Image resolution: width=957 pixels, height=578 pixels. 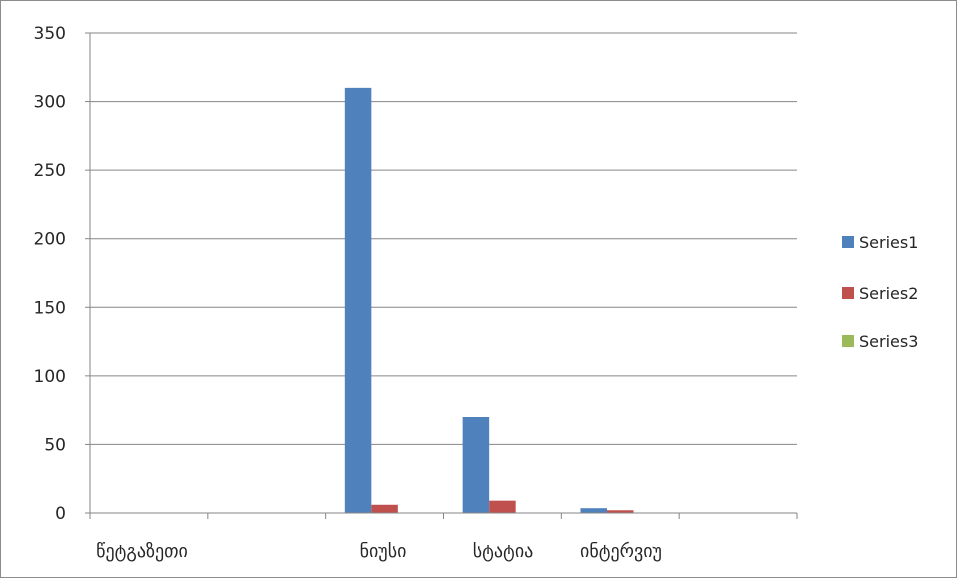 I want to click on legend-label: Series2, so click(x=888, y=293).